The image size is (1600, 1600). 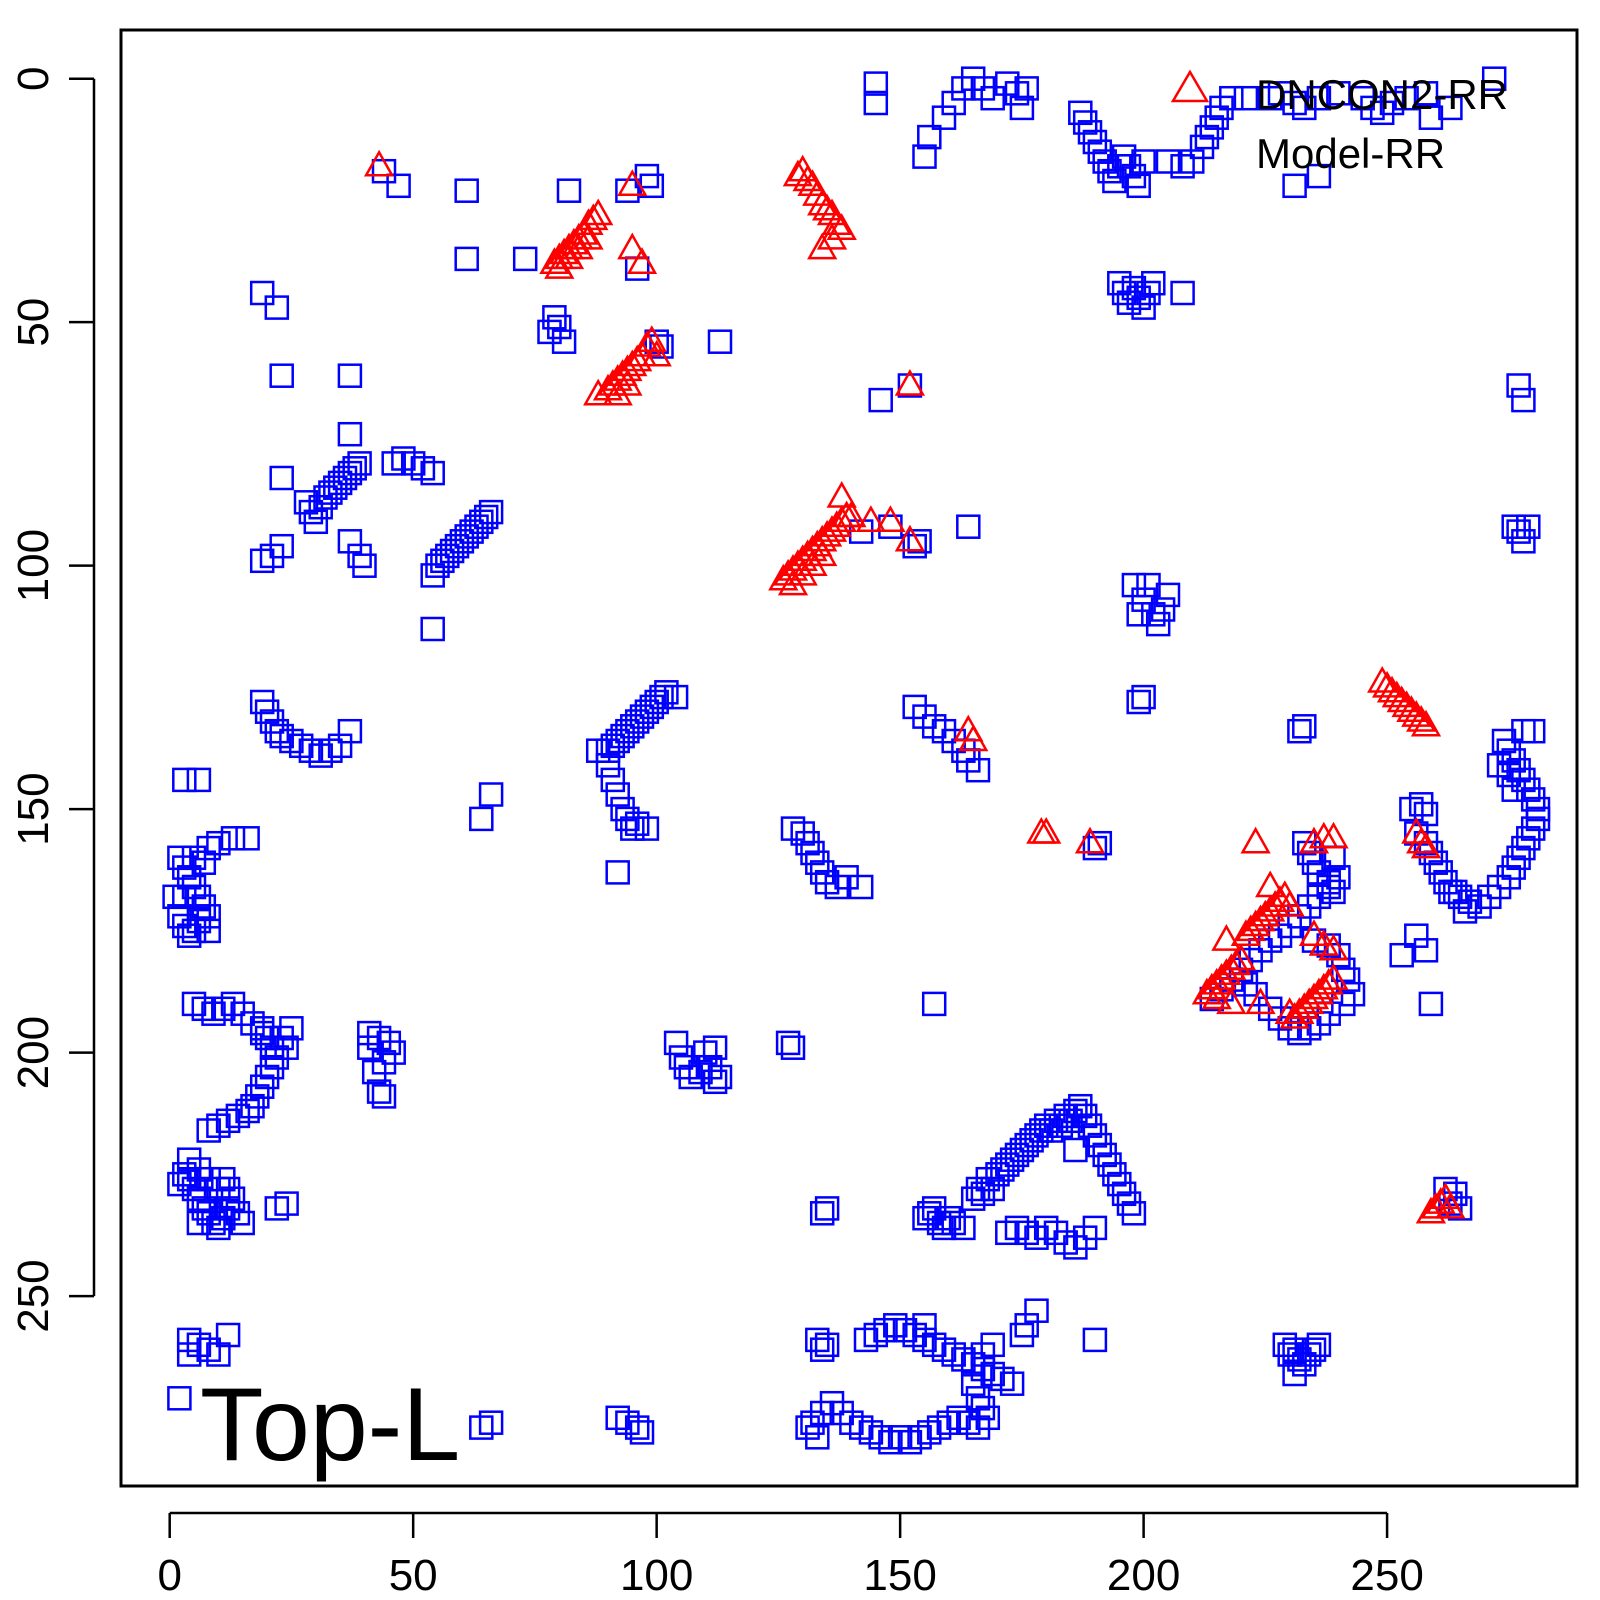 What do you see at coordinates (330, 1425) in the screenshot?
I see `top-l-label: Top-L` at bounding box center [330, 1425].